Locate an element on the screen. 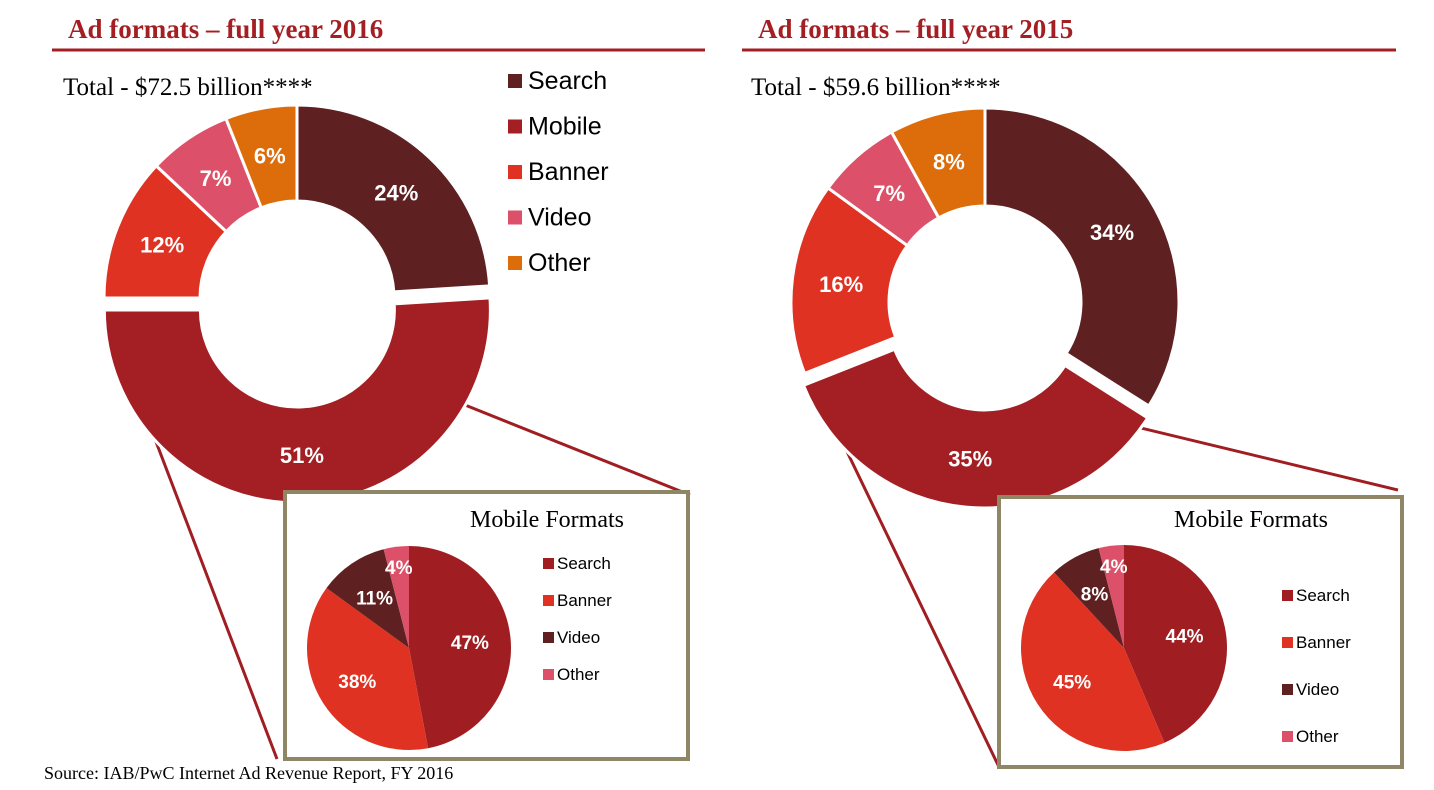  inset-label-banner: 45% is located at coordinates (1072, 683).